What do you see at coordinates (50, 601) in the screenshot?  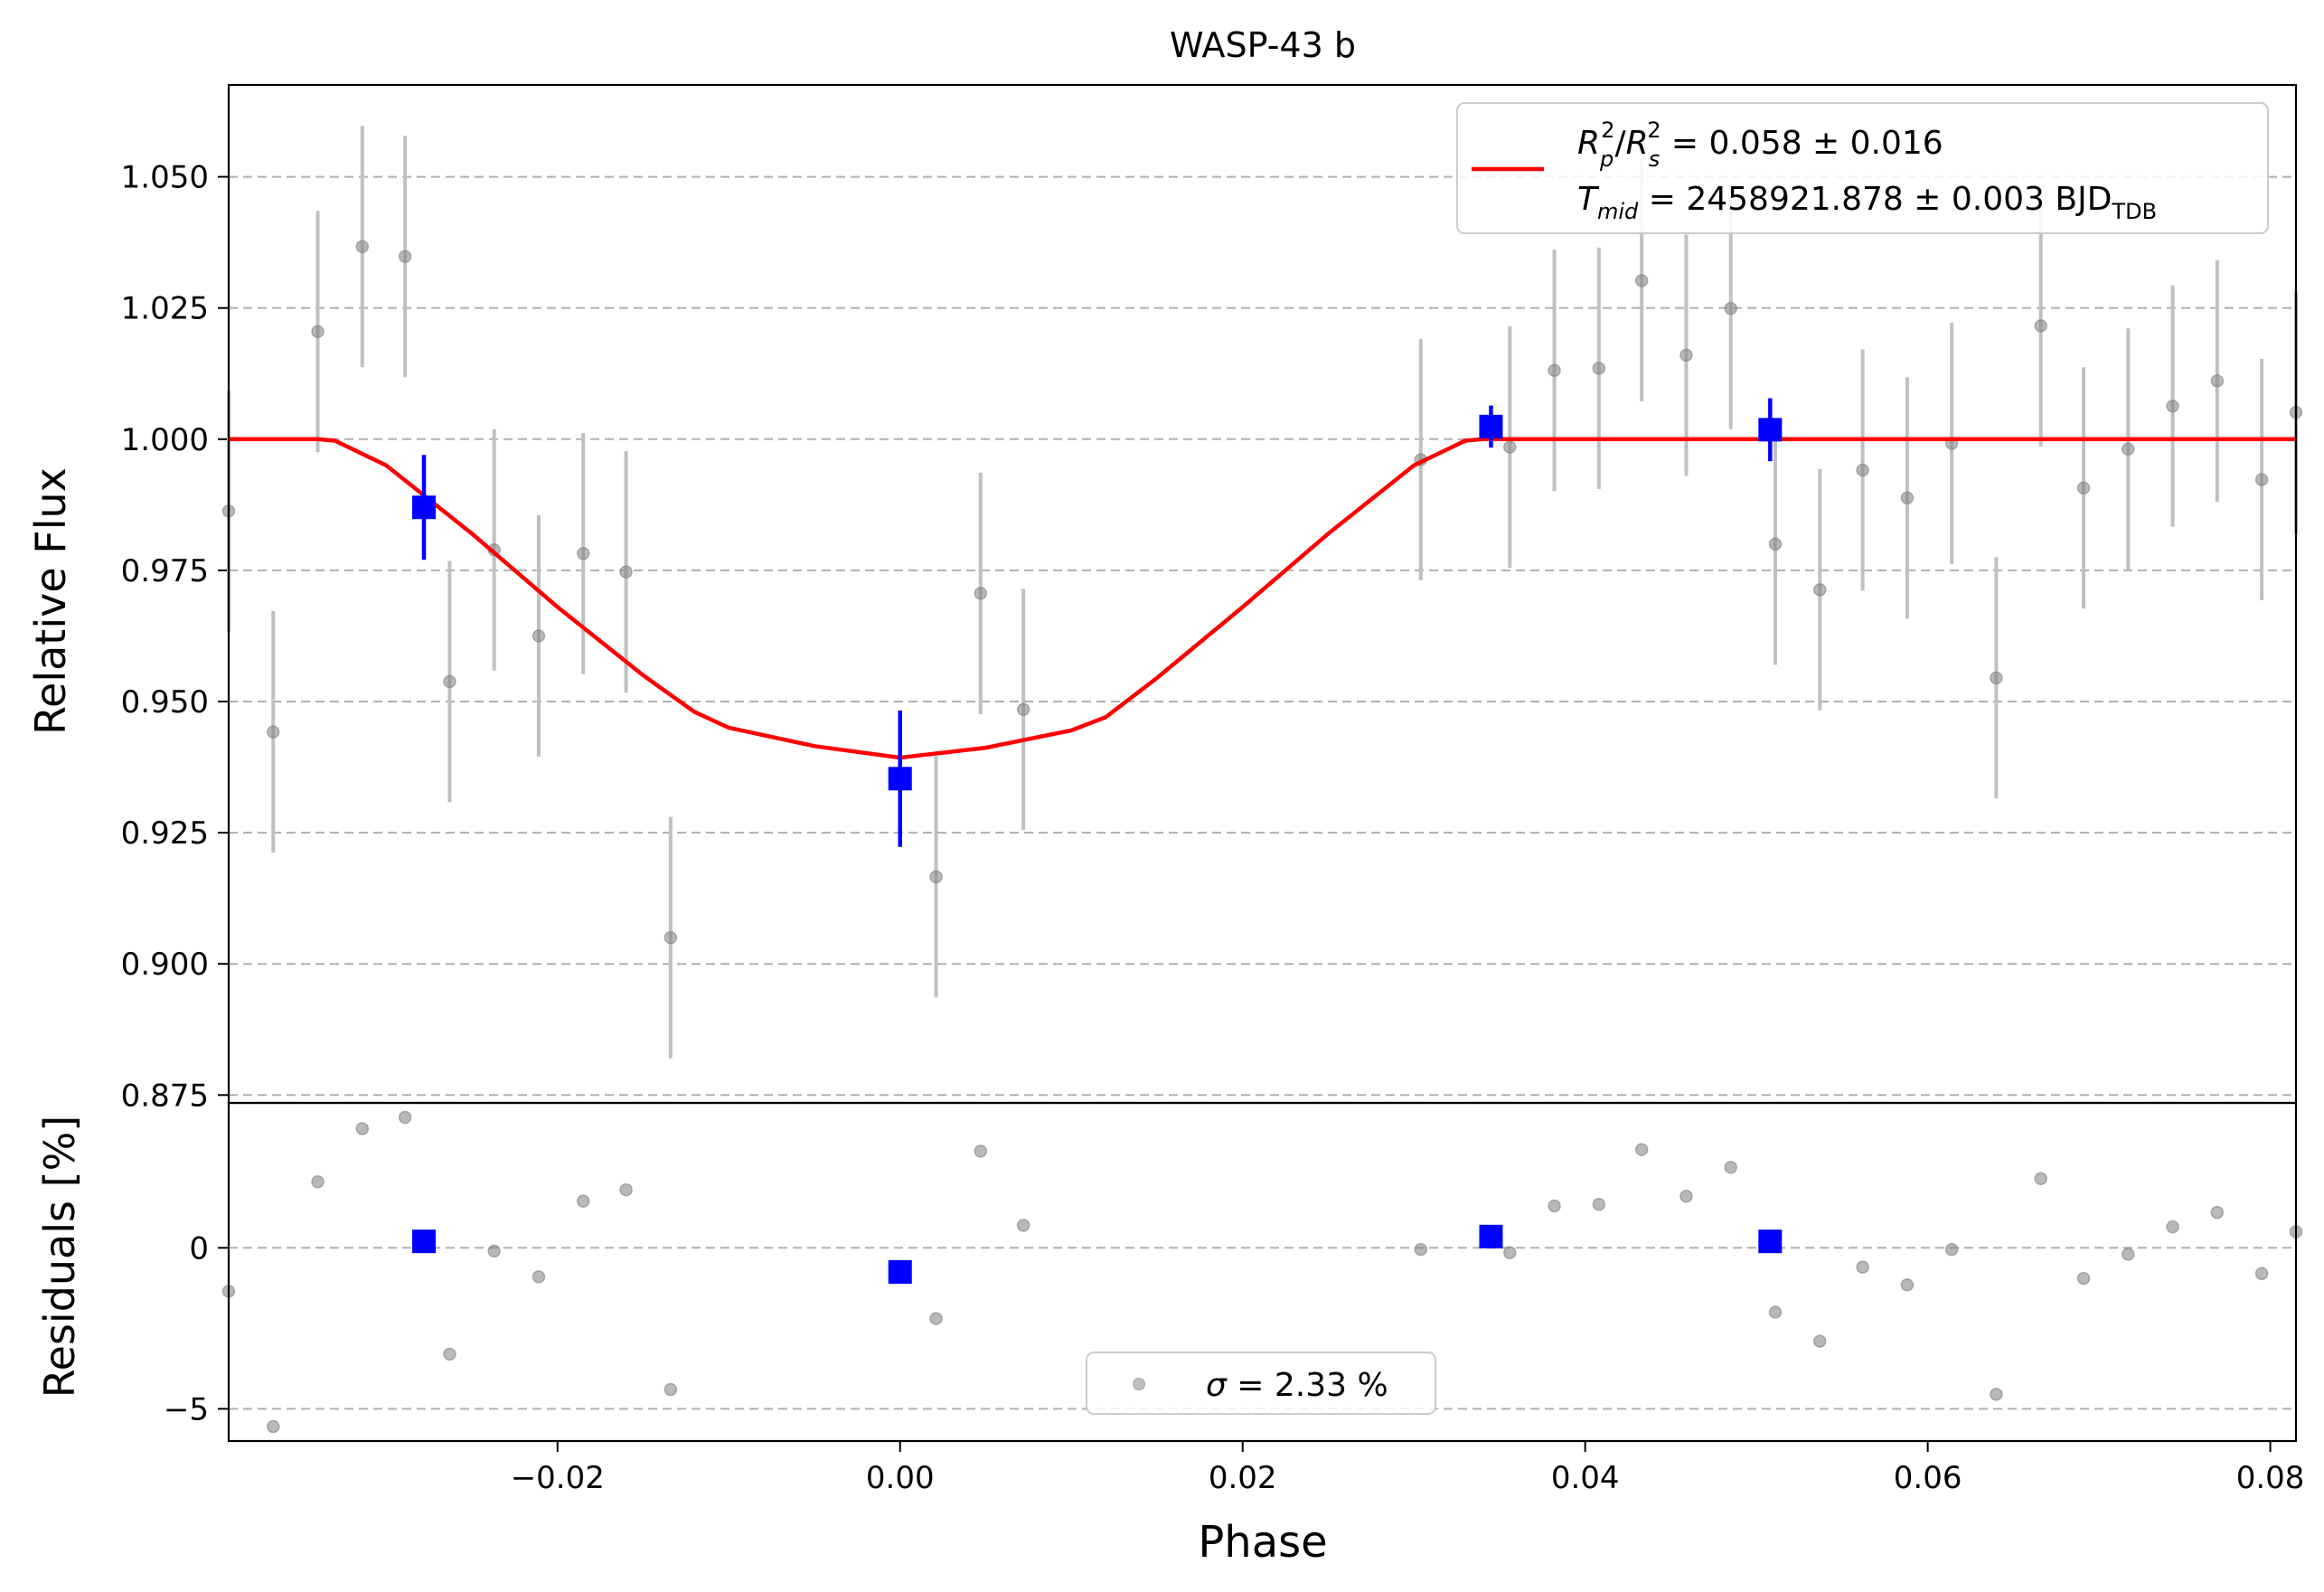 I see `y-axis-label-top: Relative Flux` at bounding box center [50, 601].